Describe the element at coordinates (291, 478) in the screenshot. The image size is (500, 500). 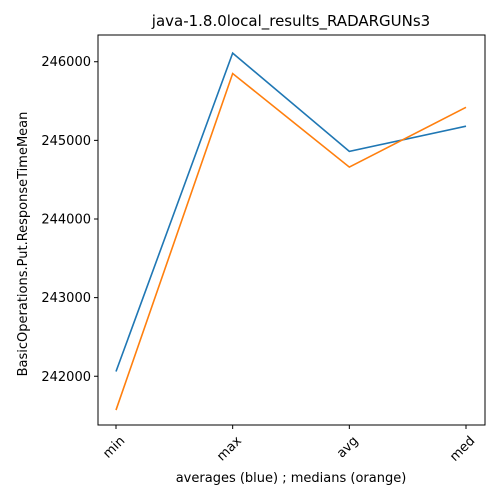
I see `x-axis-label: averages (blue) ; medians (orange)` at that location.